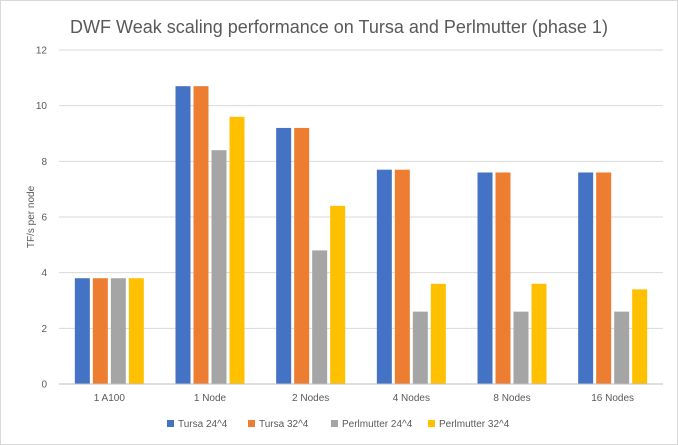 This screenshot has width=678, height=445. What do you see at coordinates (210, 398) in the screenshot?
I see `x-tick-label: 1 Node` at bounding box center [210, 398].